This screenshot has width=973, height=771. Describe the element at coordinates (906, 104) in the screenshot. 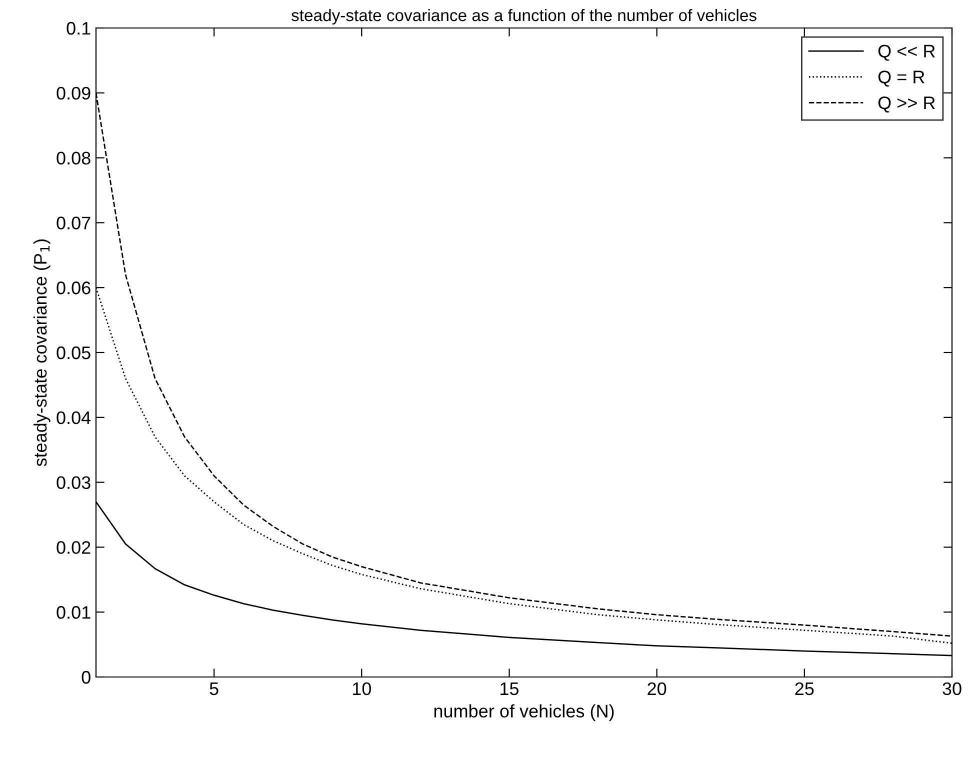

I see `legend-label: Q >> R` at that location.